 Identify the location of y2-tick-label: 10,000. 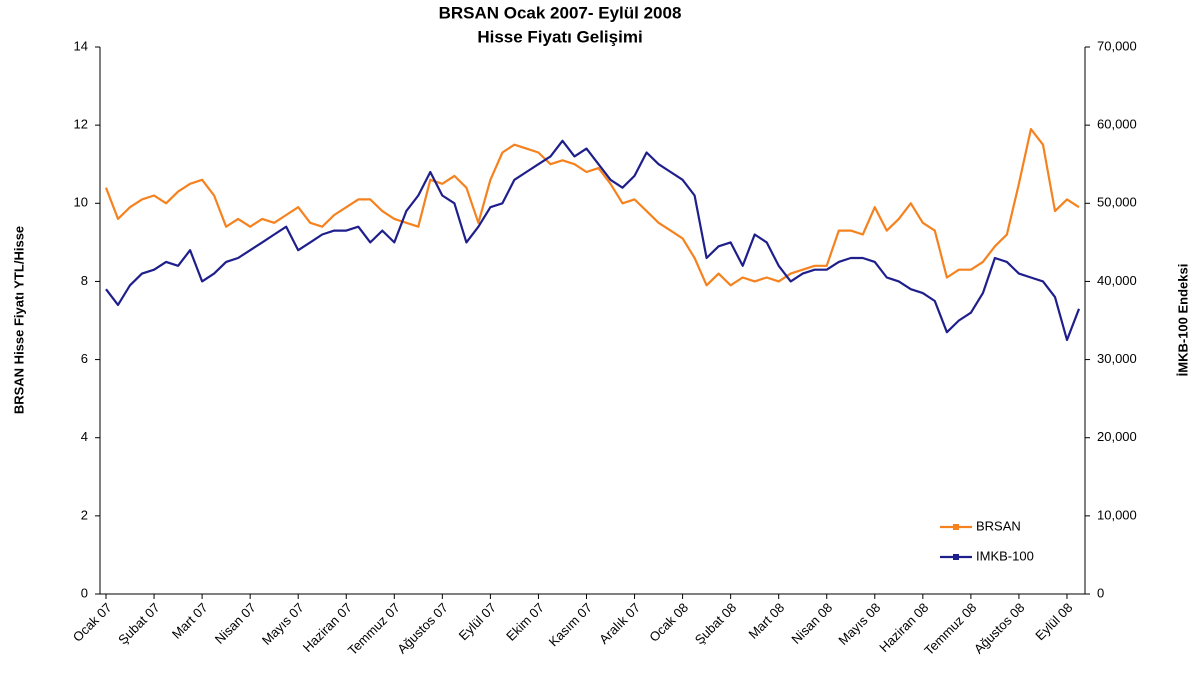
(1117, 514).